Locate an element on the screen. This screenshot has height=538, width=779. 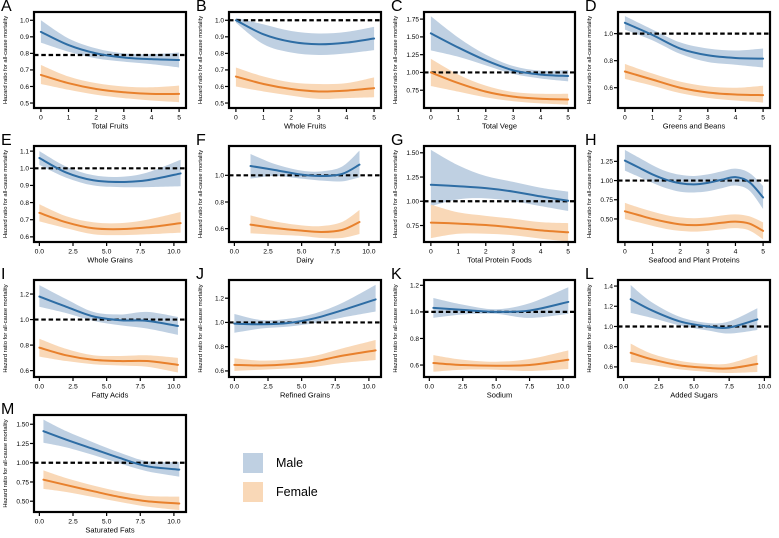
svg-text: 1.75 is located at coordinates (412, 19).